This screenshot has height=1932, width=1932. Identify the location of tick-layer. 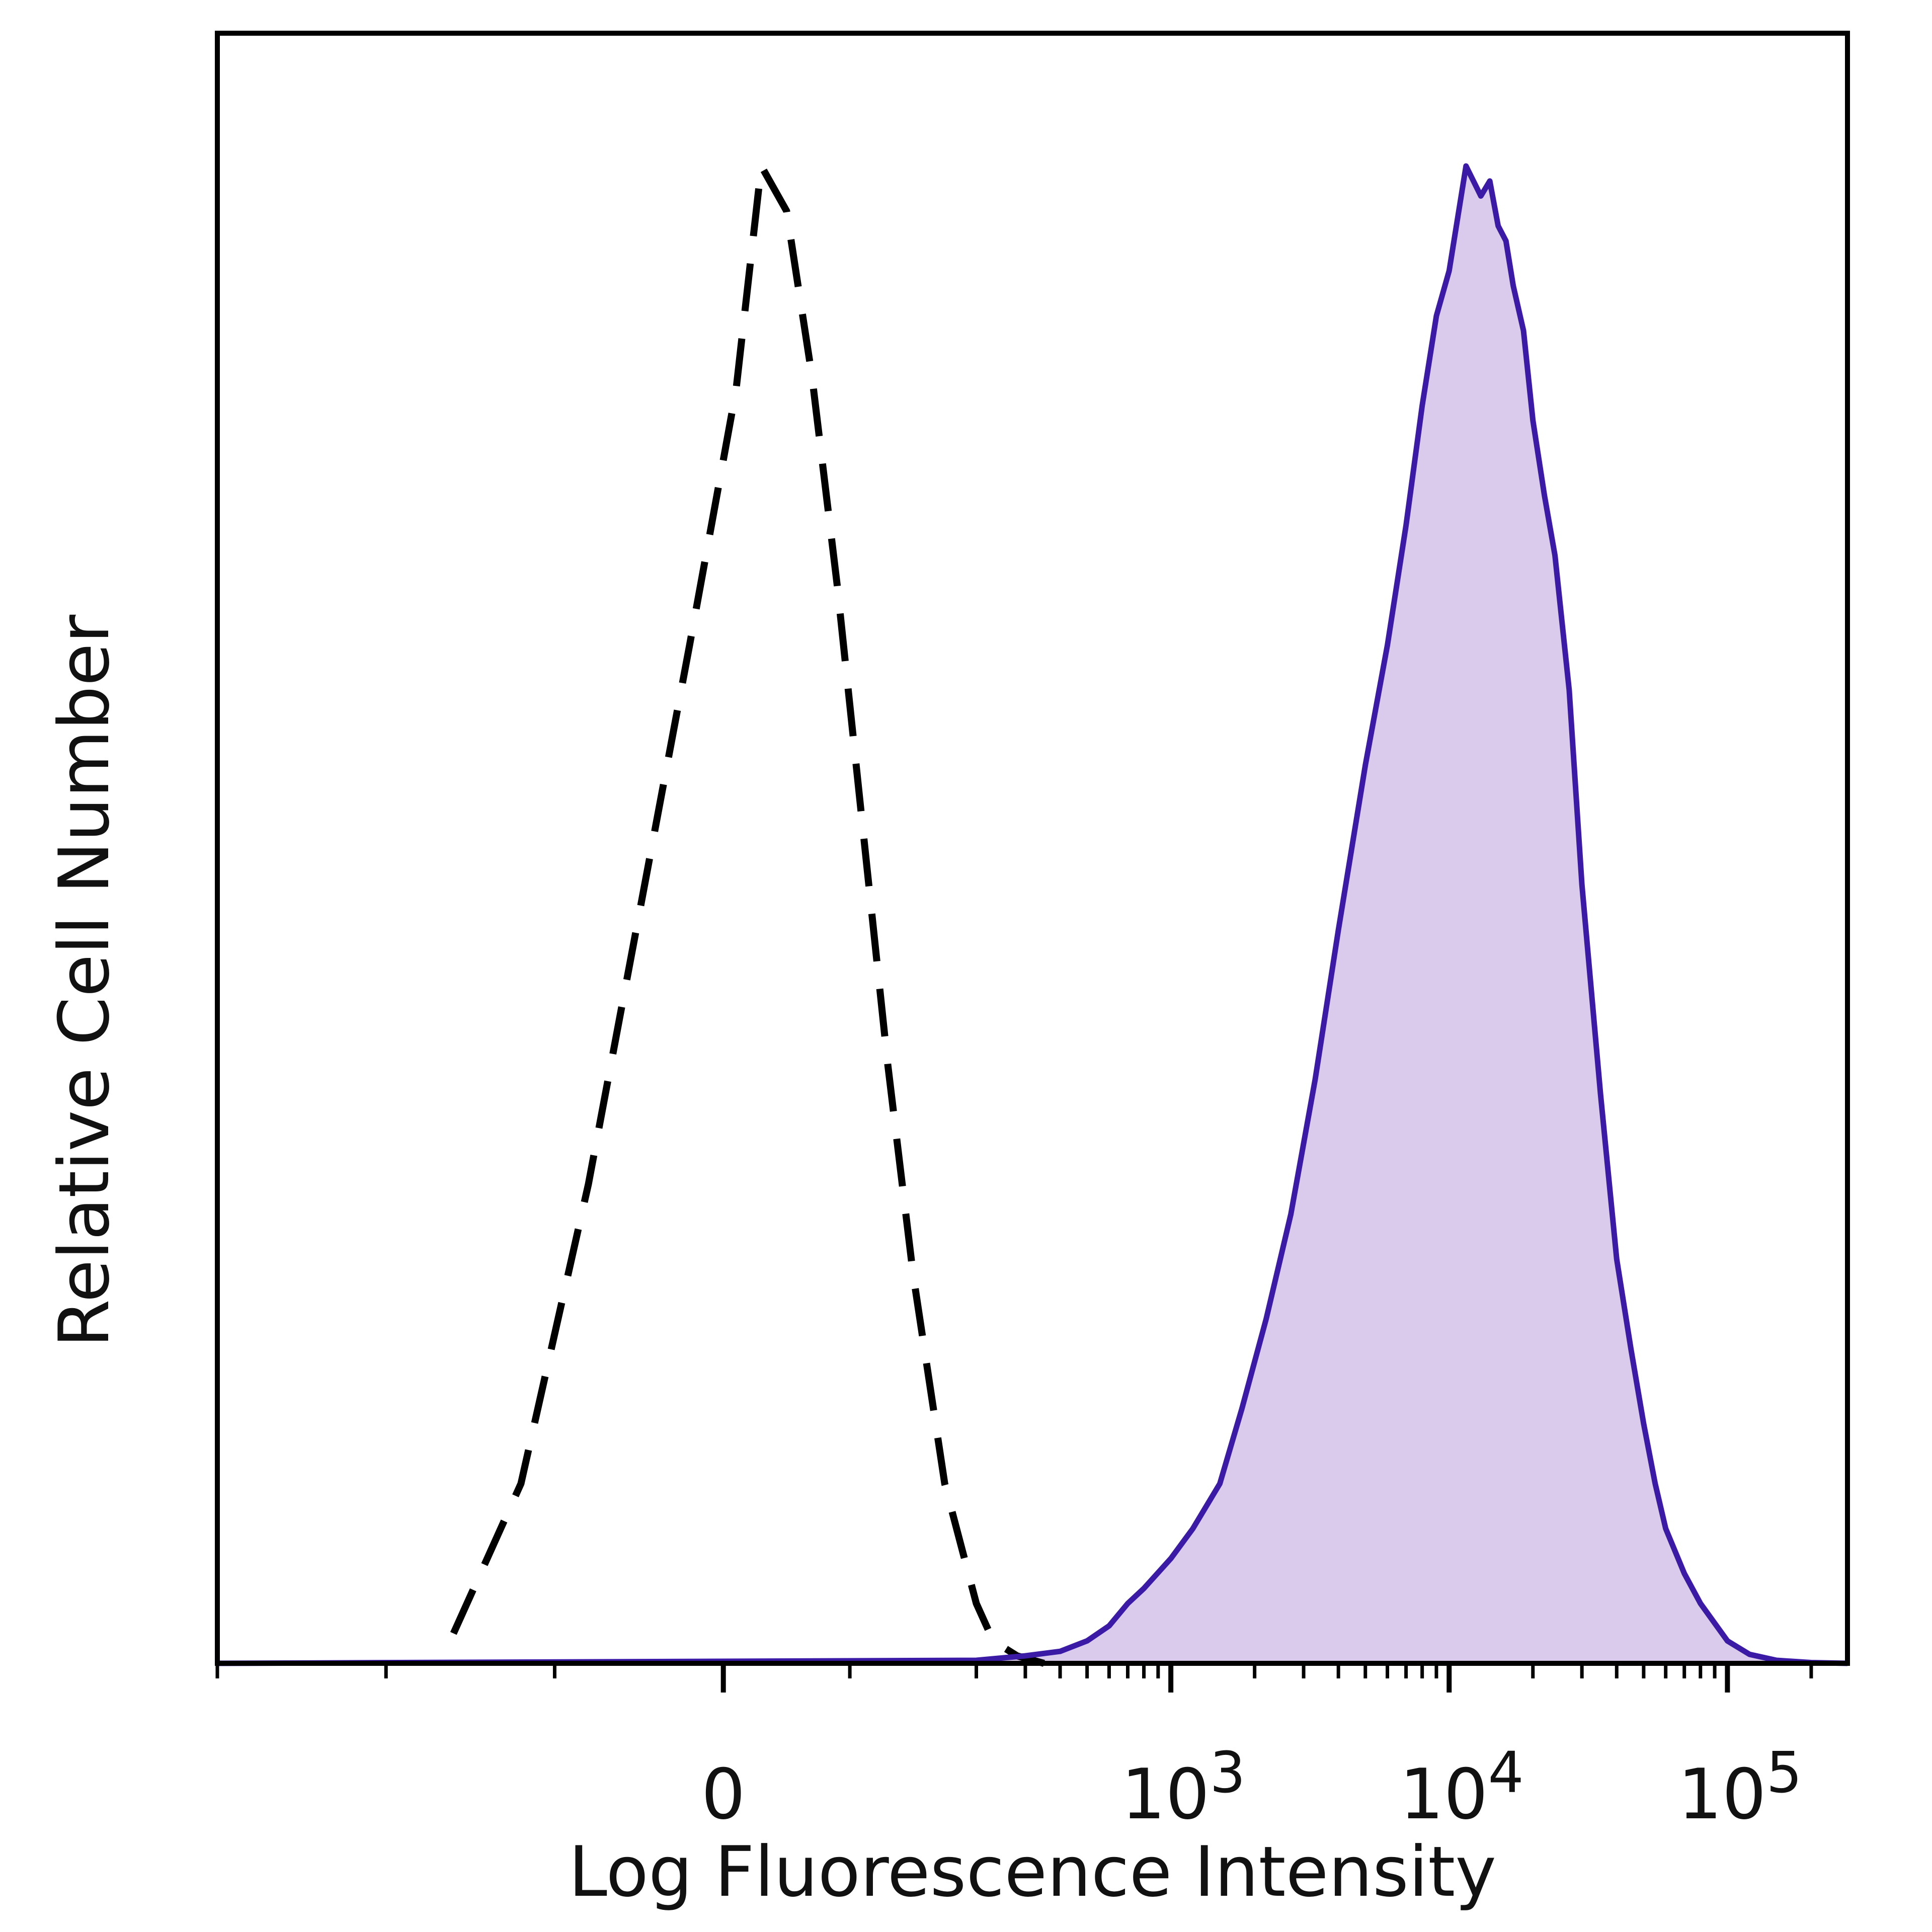
(1014, 1678).